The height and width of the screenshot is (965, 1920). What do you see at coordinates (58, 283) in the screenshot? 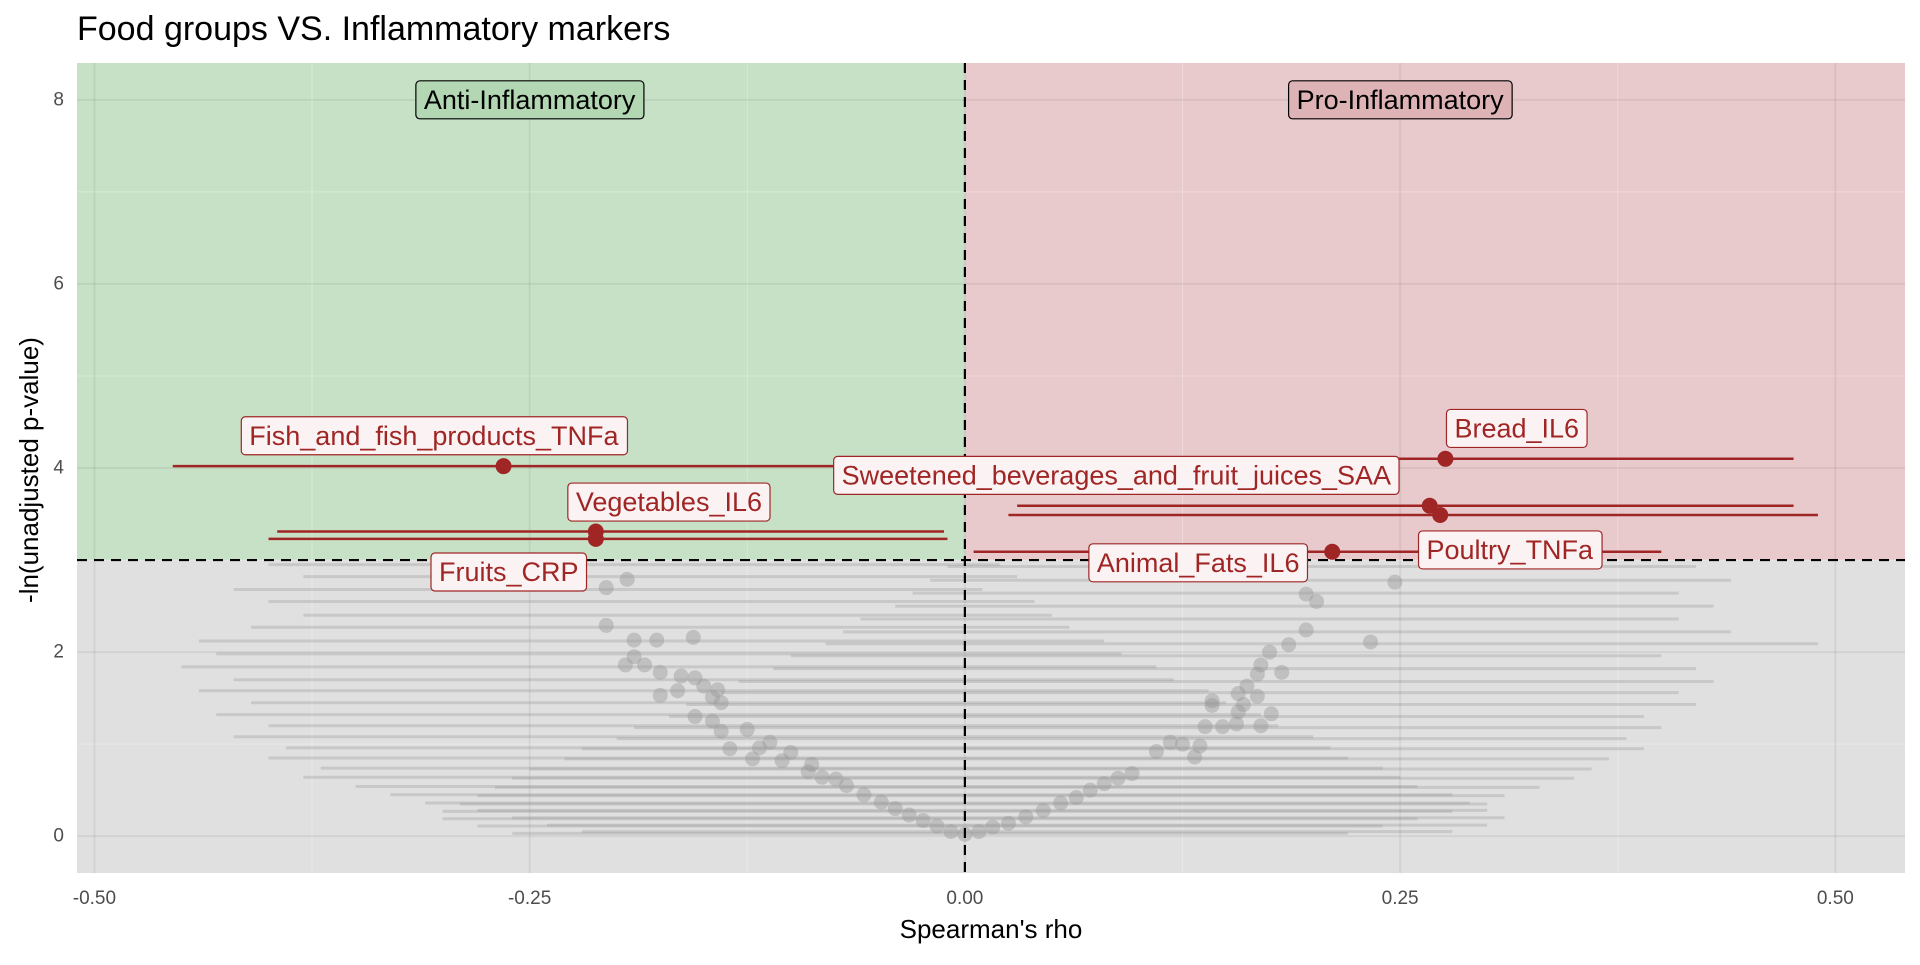
I see `y-tick-label: 6` at bounding box center [58, 283].